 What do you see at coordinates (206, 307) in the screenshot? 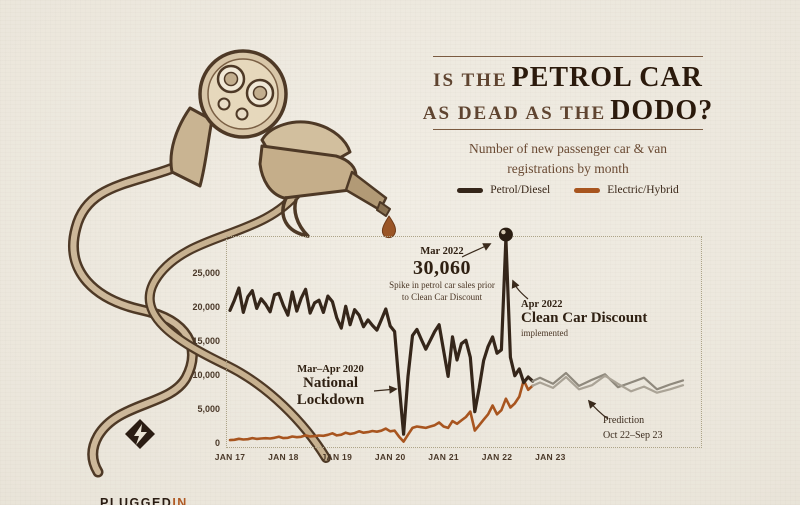
I see `y-tick-label: 20,000` at bounding box center [206, 307].